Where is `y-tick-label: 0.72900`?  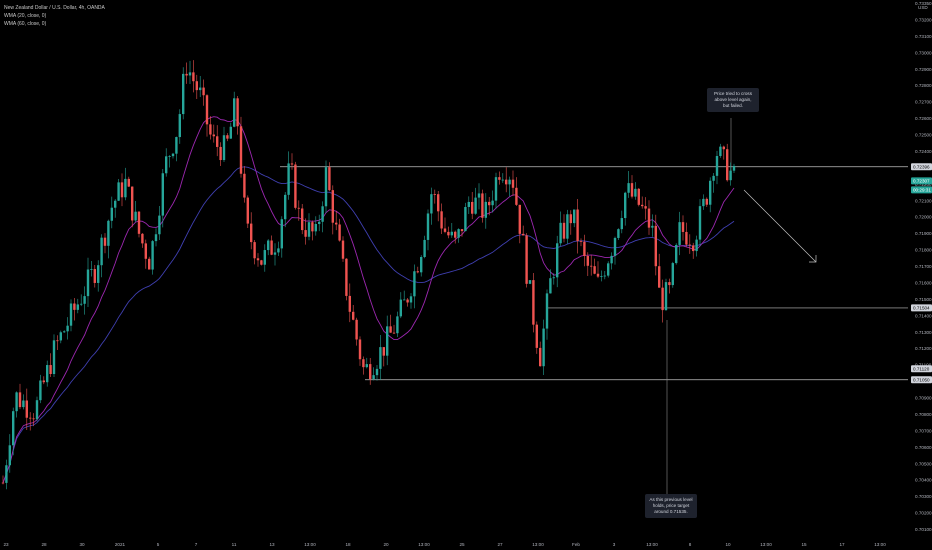
y-tick-label: 0.72900 is located at coordinates (923, 69).